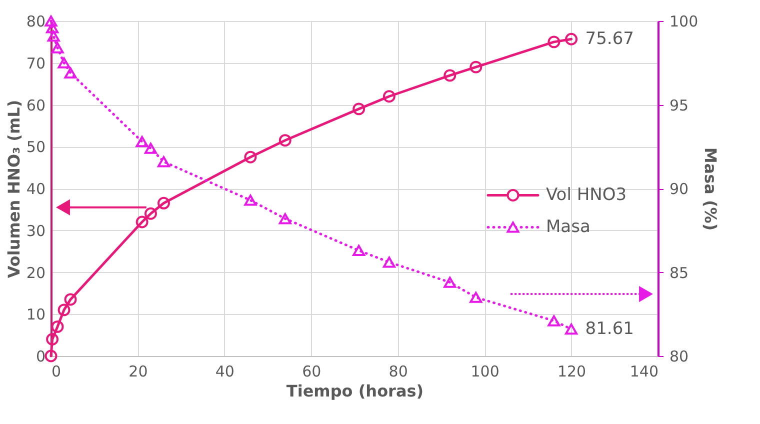 Image resolution: width=760 pixels, height=424 pixels. I want to click on y-tick-label: 40, so click(36, 189).